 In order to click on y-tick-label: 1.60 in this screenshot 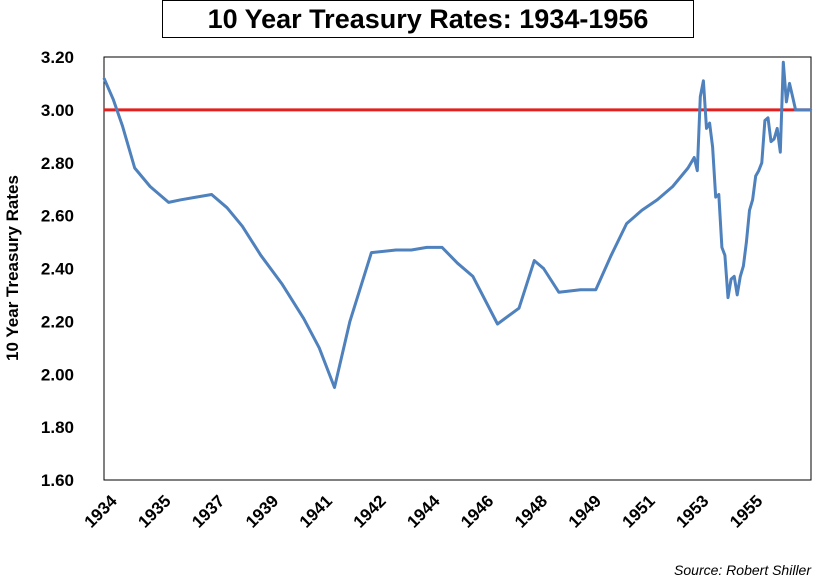, I will do `click(57, 480)`.